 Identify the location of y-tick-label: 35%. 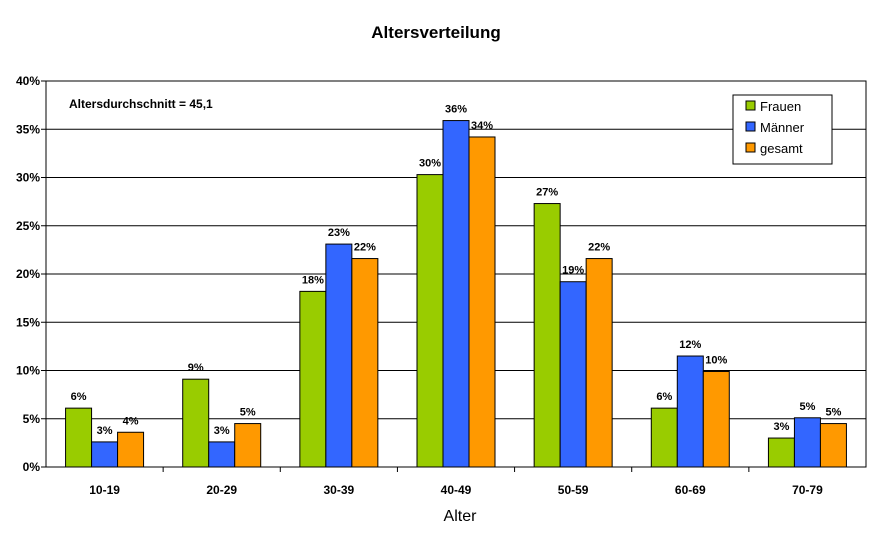
(28, 129).